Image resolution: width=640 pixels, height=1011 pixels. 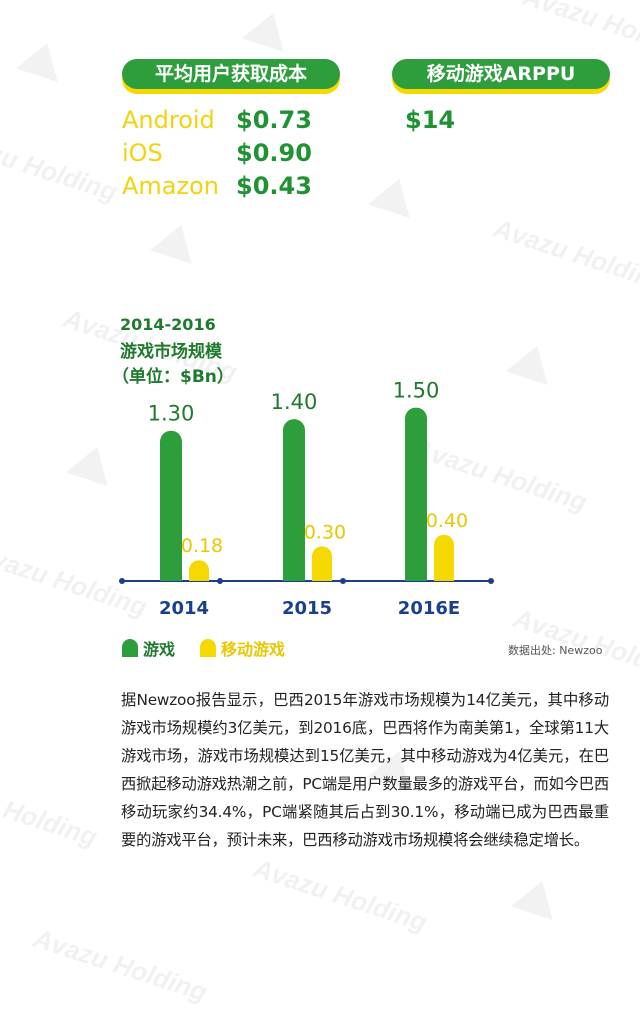 I want to click on platform-label: iOS, so click(x=142, y=153).